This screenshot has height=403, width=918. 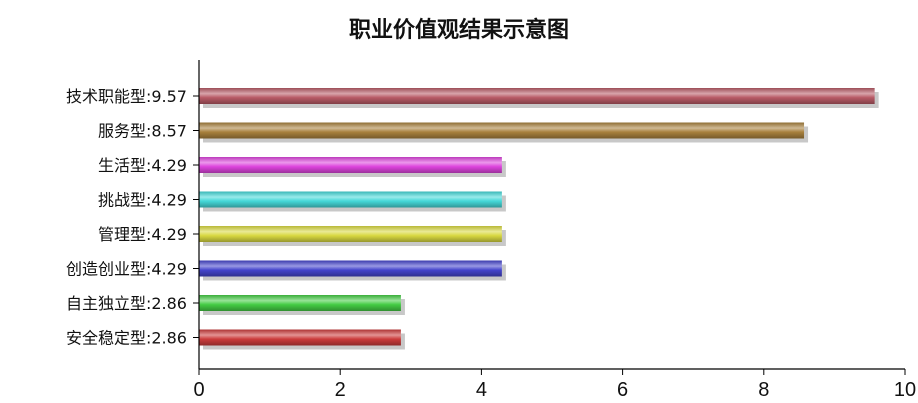 What do you see at coordinates (905, 390) in the screenshot?
I see `x-tick-label: 10` at bounding box center [905, 390].